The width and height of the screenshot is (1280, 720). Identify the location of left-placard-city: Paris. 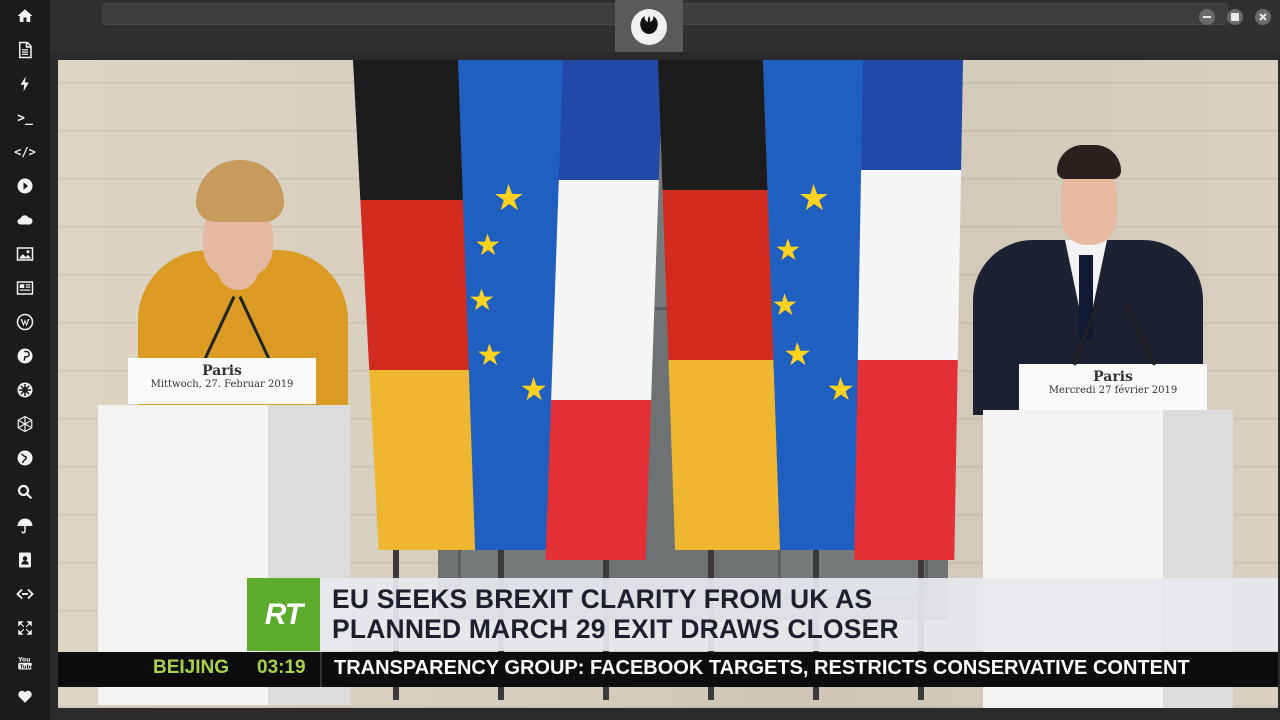
(222, 371).